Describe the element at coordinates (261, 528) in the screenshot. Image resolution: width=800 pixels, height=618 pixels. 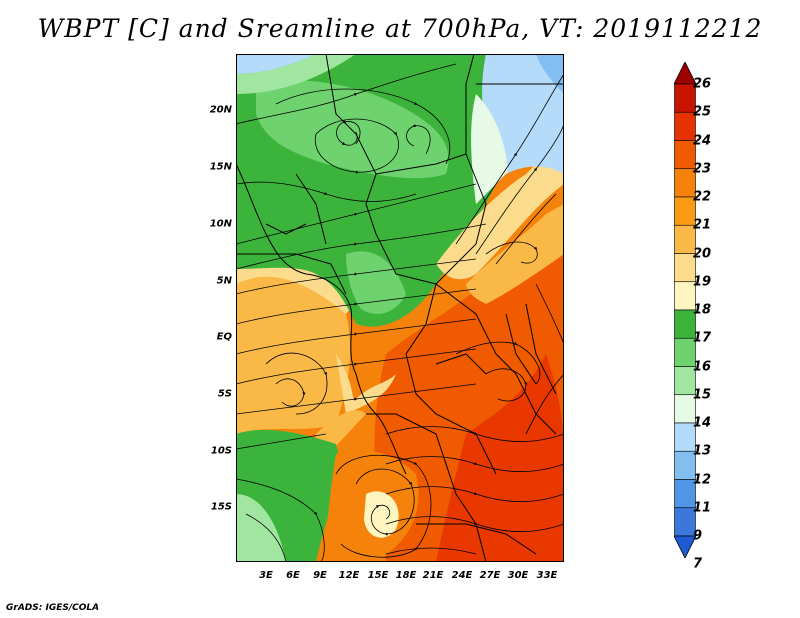
I see `fill-light-green-southwest` at that location.